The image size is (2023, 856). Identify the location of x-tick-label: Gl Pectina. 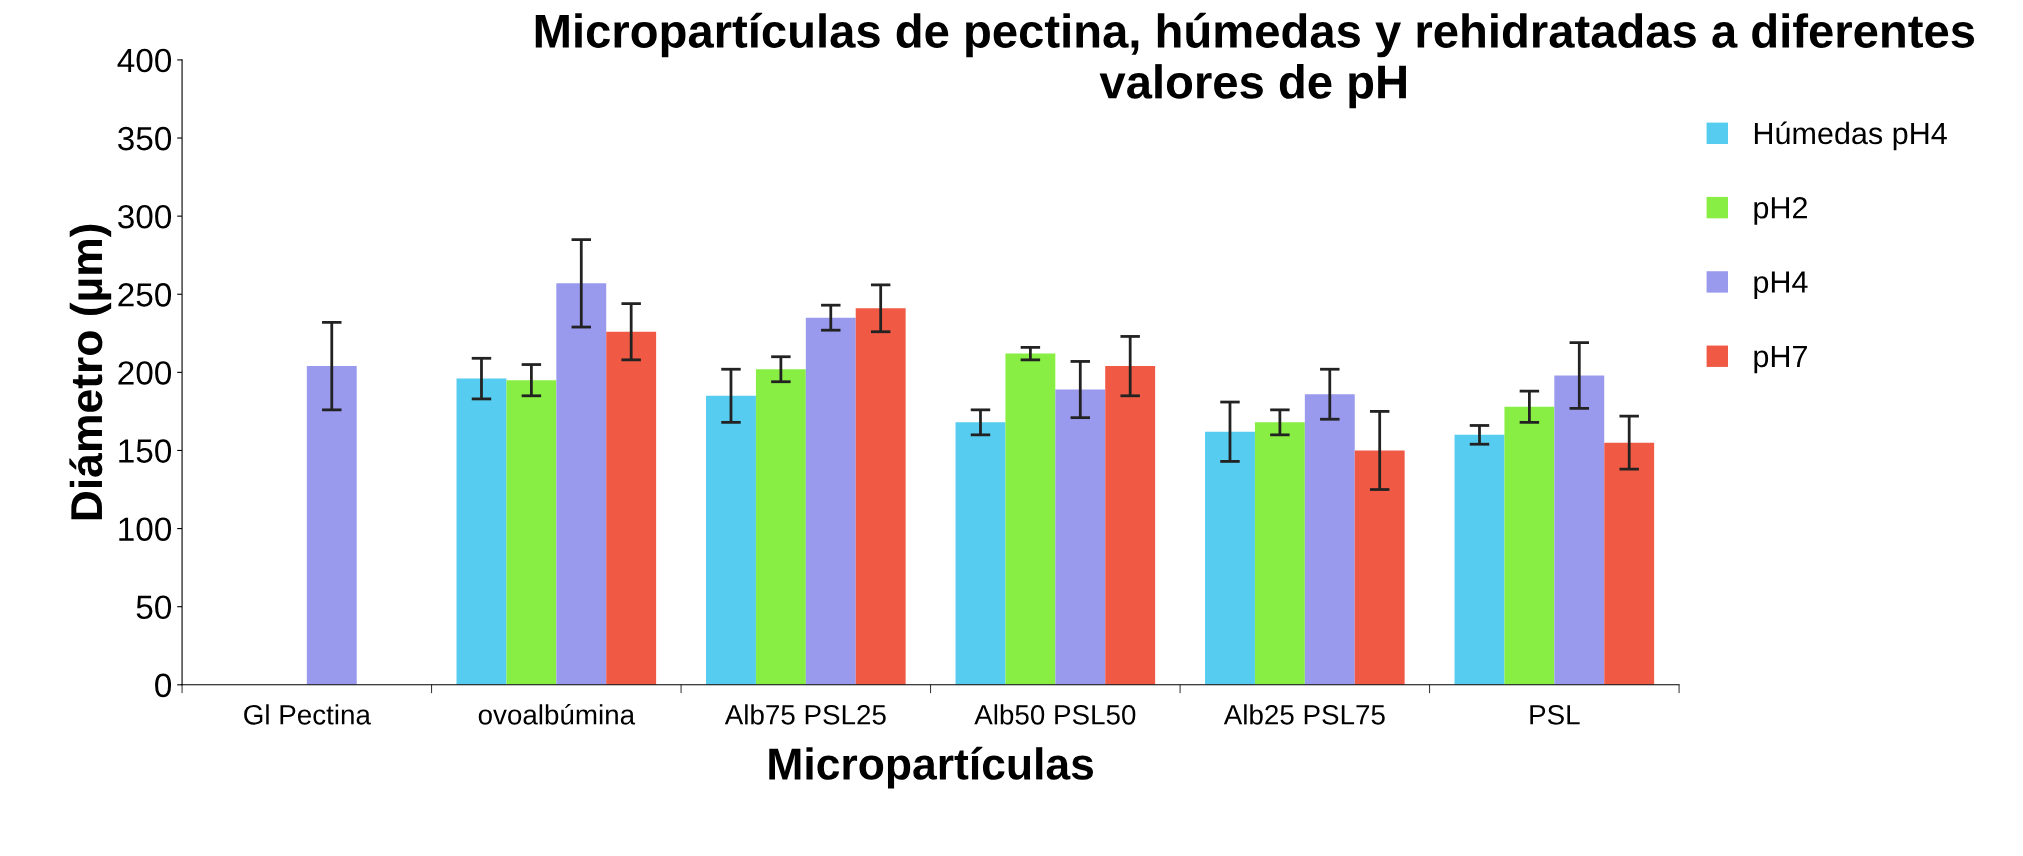
(307, 714).